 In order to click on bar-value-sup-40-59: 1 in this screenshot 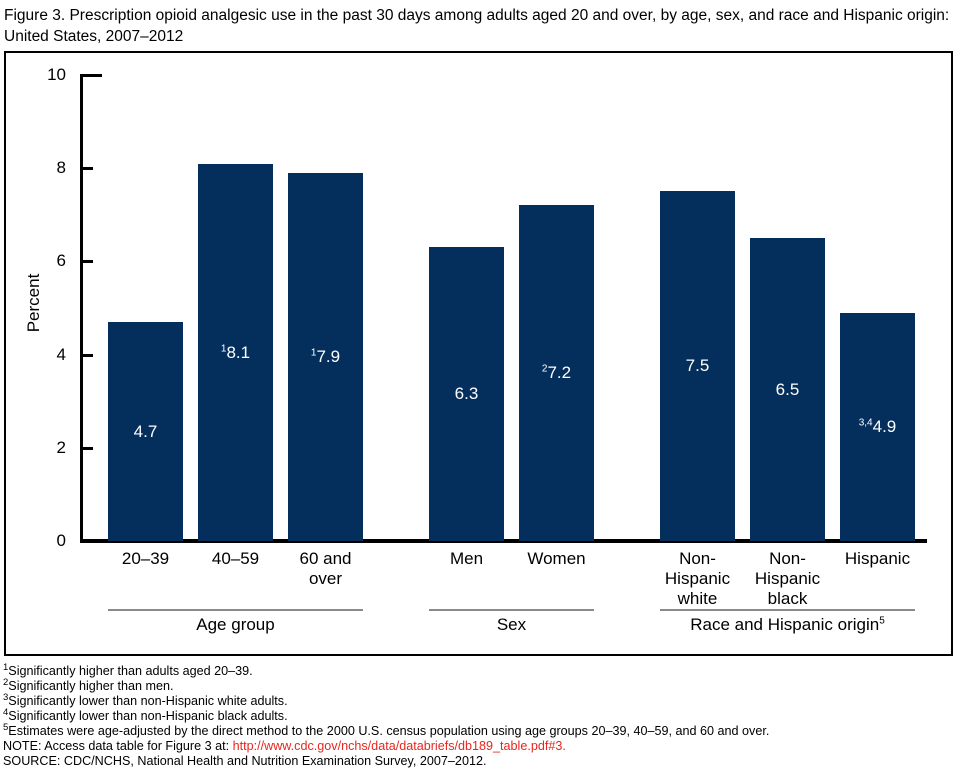, I will do `click(223, 348)`.